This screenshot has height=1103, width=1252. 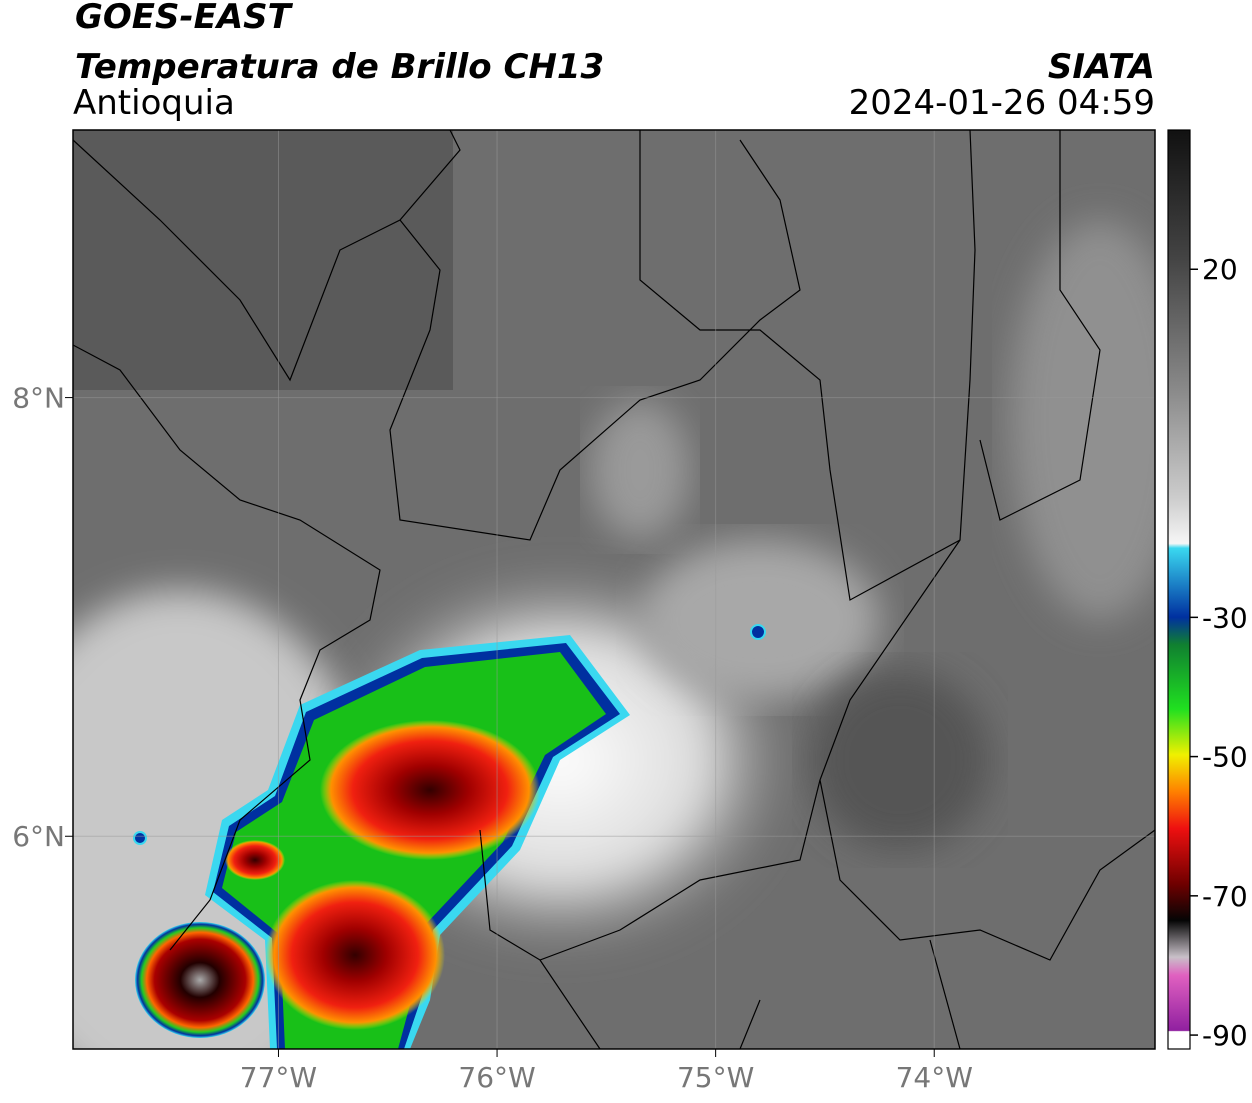 I want to click on colorbar, so click(x=1179, y=589).